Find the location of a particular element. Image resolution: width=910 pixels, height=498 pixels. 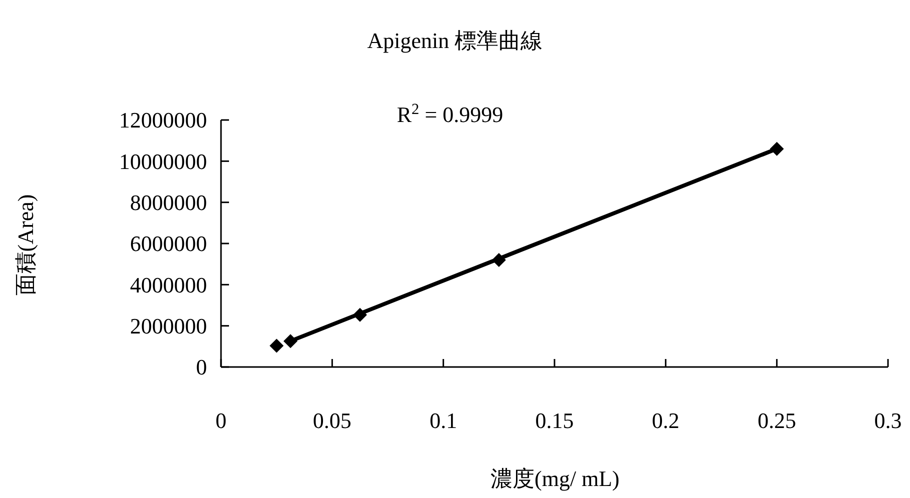

y-tick-label: 8000000 is located at coordinates (168, 203).